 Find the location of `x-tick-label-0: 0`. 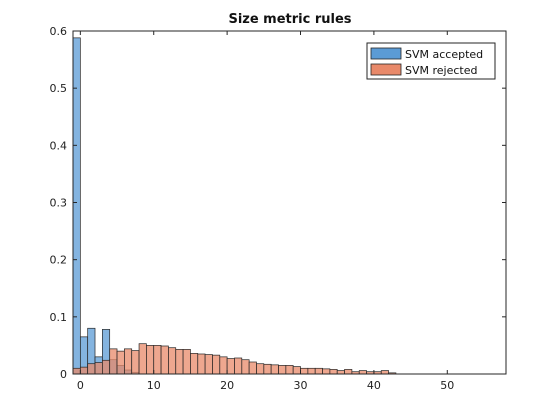

x-tick-label-0: 0 is located at coordinates (80, 385).